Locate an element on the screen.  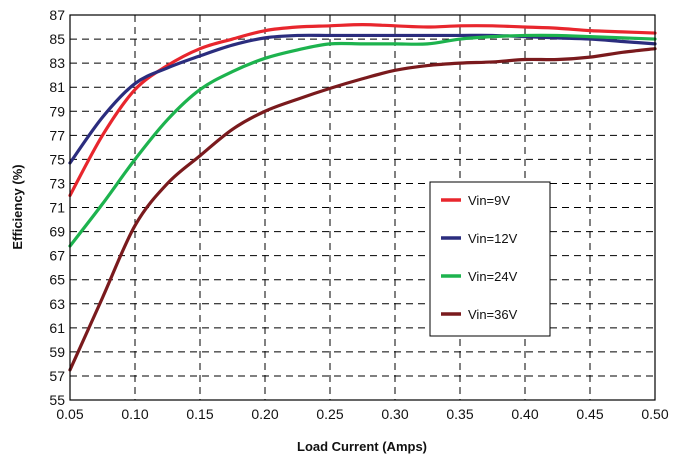
y-tick-label: 57 is located at coordinates (57, 376).